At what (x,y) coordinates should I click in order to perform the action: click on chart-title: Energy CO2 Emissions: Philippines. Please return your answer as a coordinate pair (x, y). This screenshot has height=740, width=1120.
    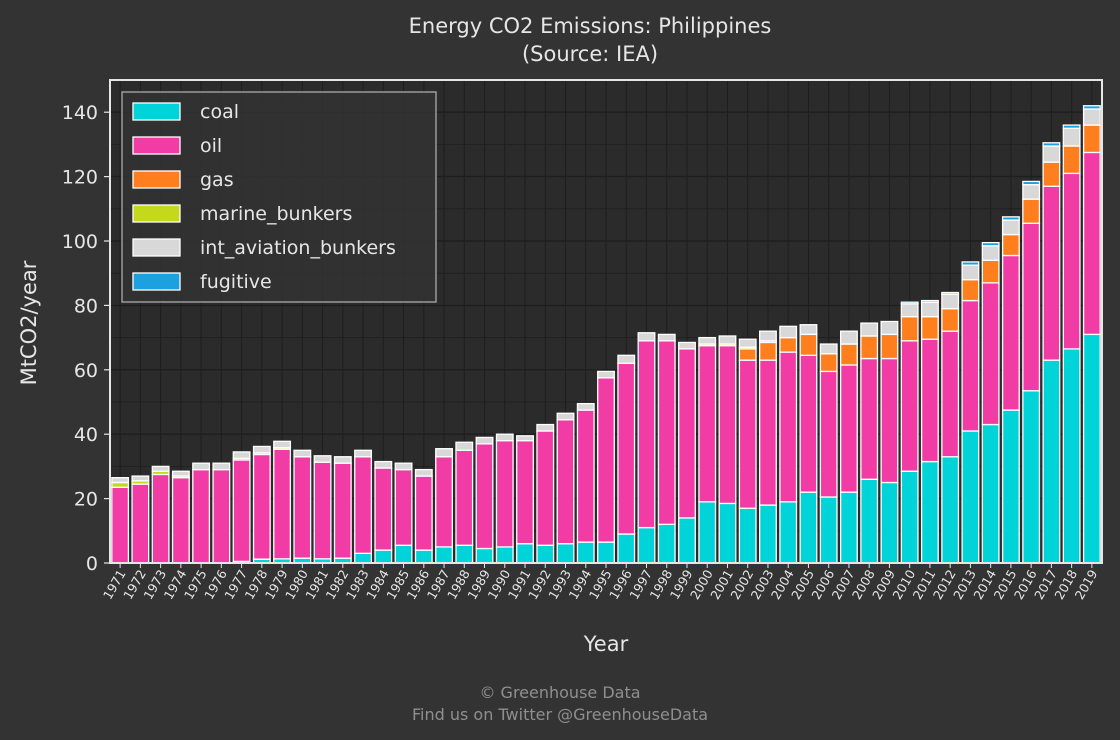
    Looking at the image, I should click on (590, 26).